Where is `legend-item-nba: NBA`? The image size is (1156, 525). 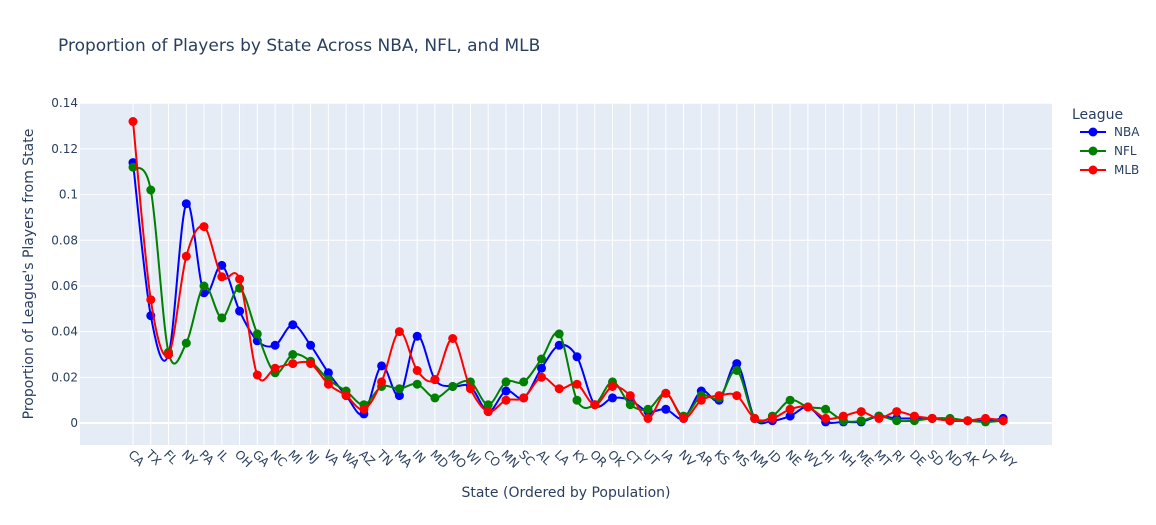
legend-item-nba: NBA is located at coordinates (1110, 132).